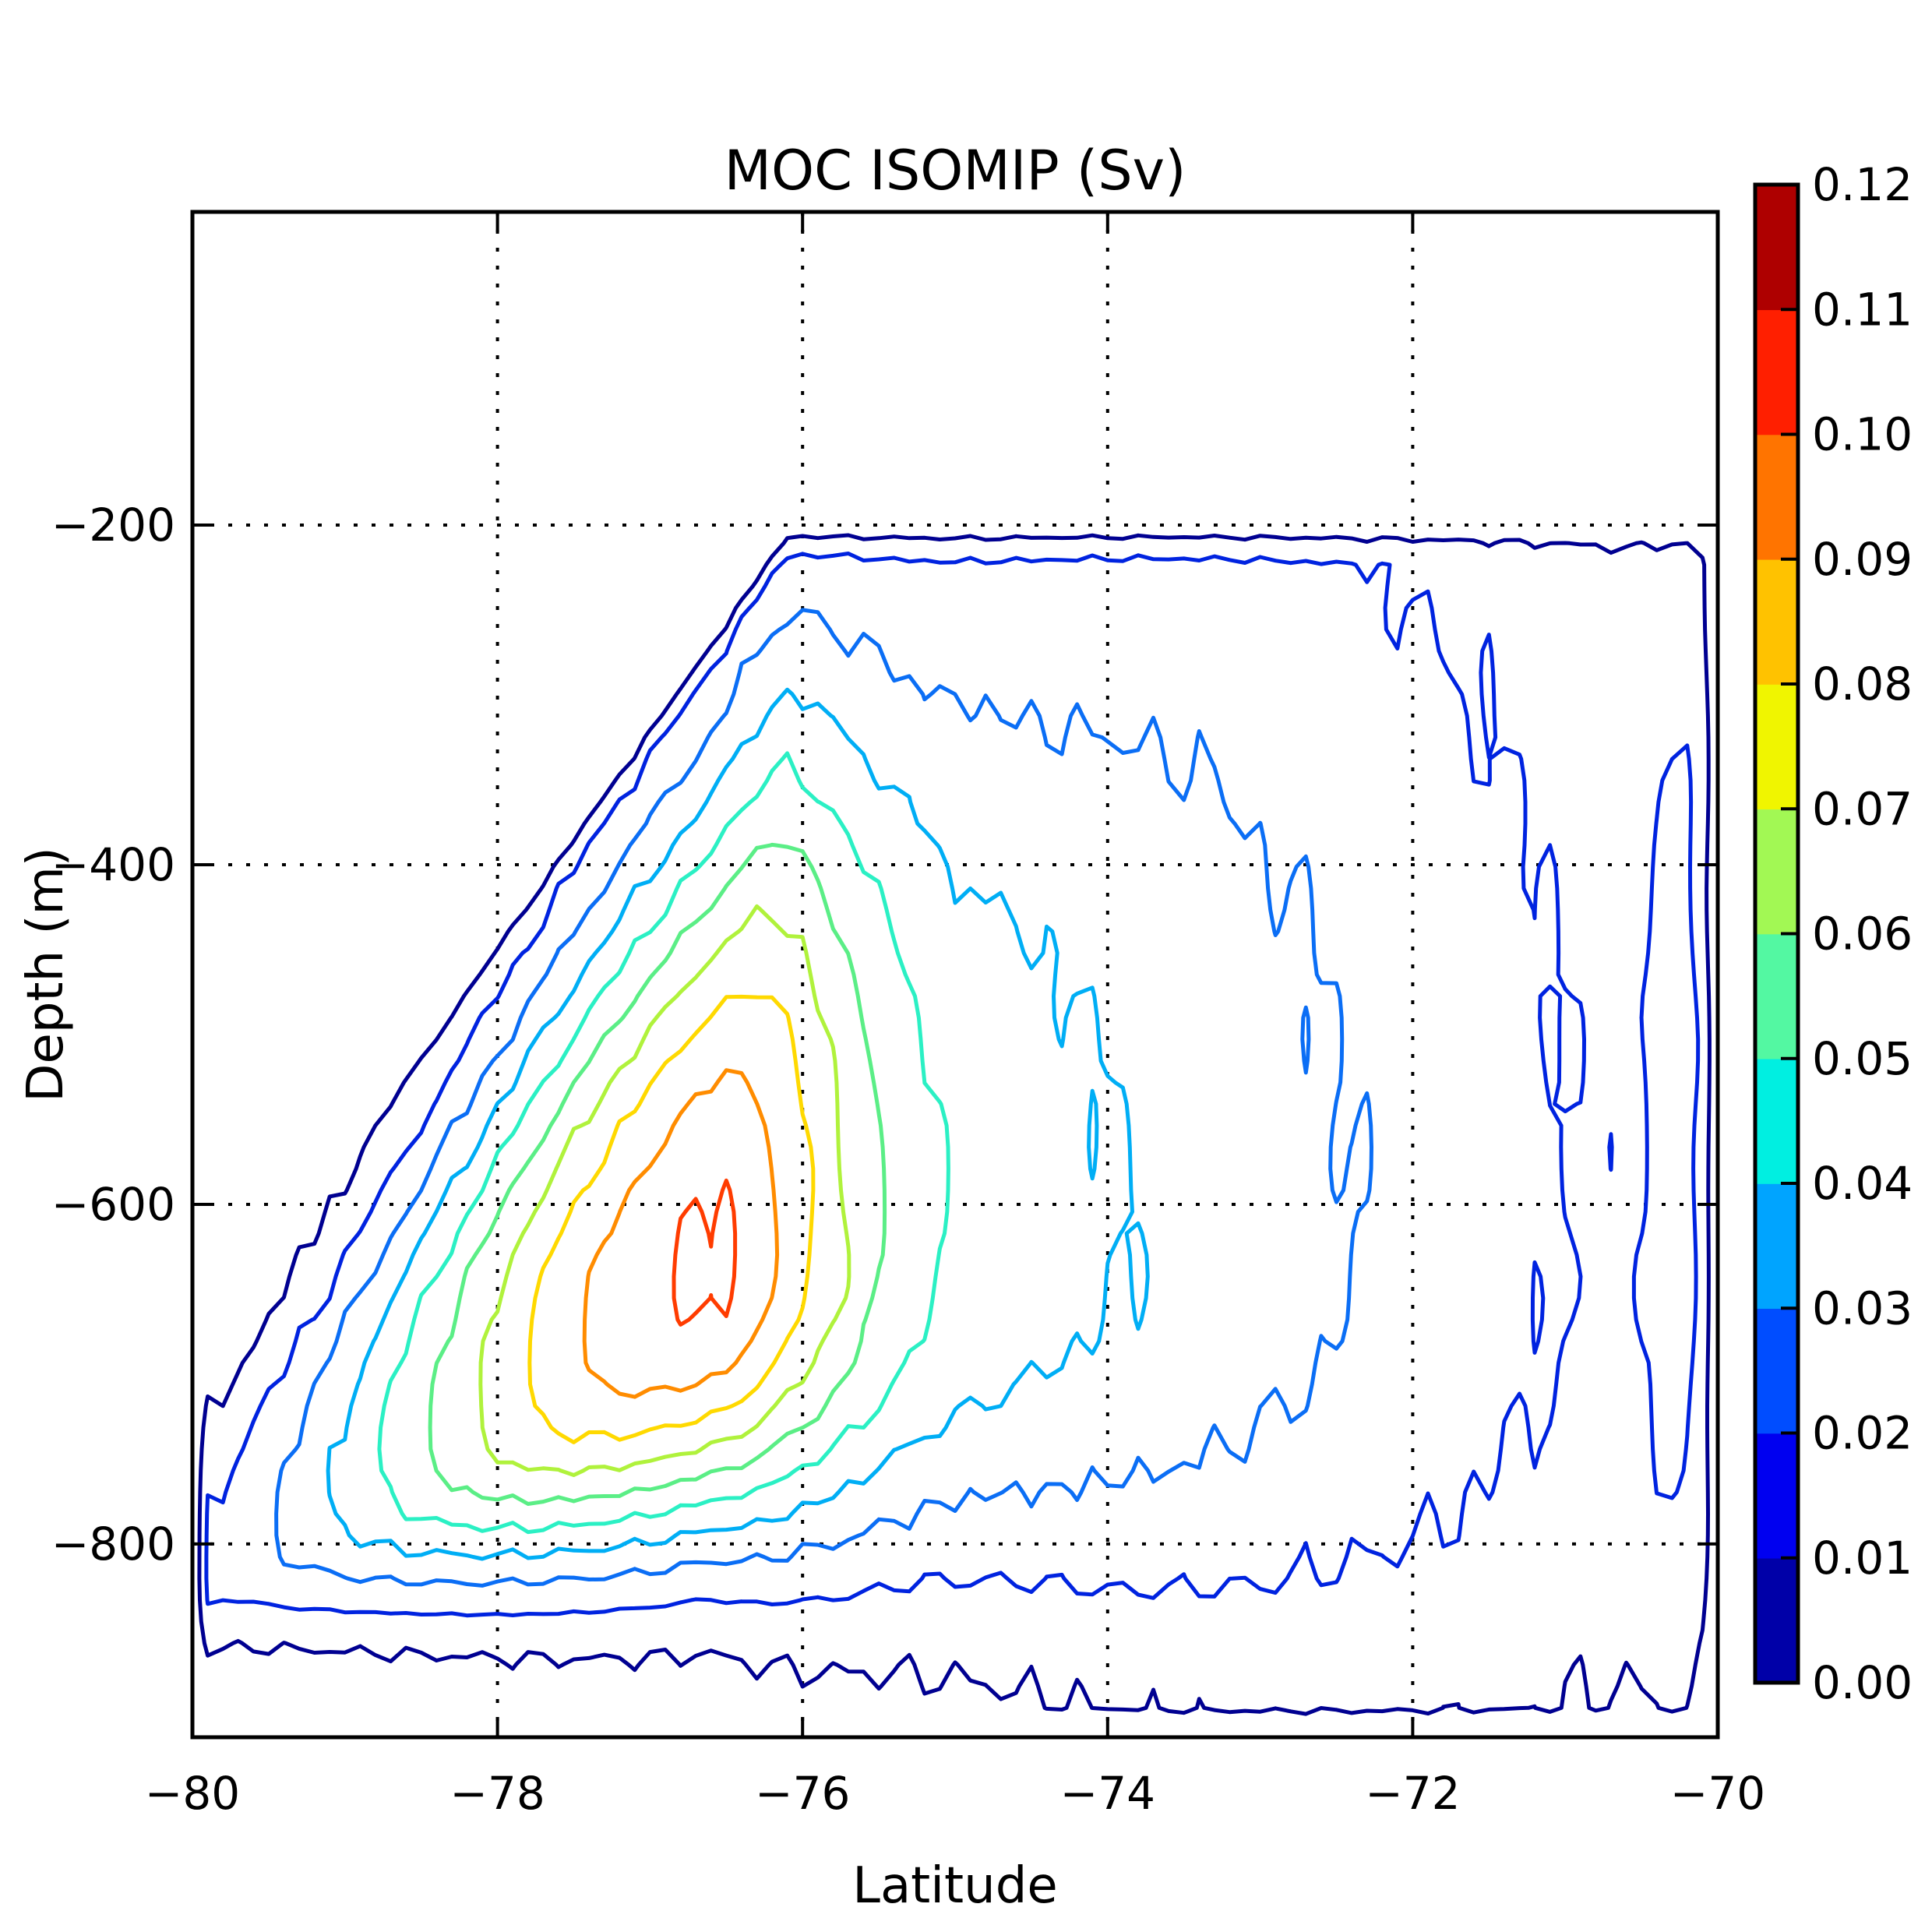  Describe the element at coordinates (113, 525) in the screenshot. I see `y-tick-label: −200` at that location.